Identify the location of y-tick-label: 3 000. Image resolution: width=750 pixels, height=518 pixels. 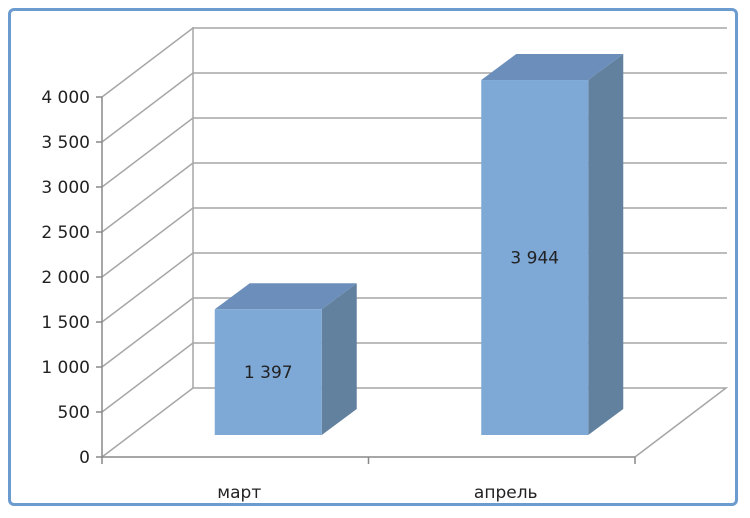
(65, 188).